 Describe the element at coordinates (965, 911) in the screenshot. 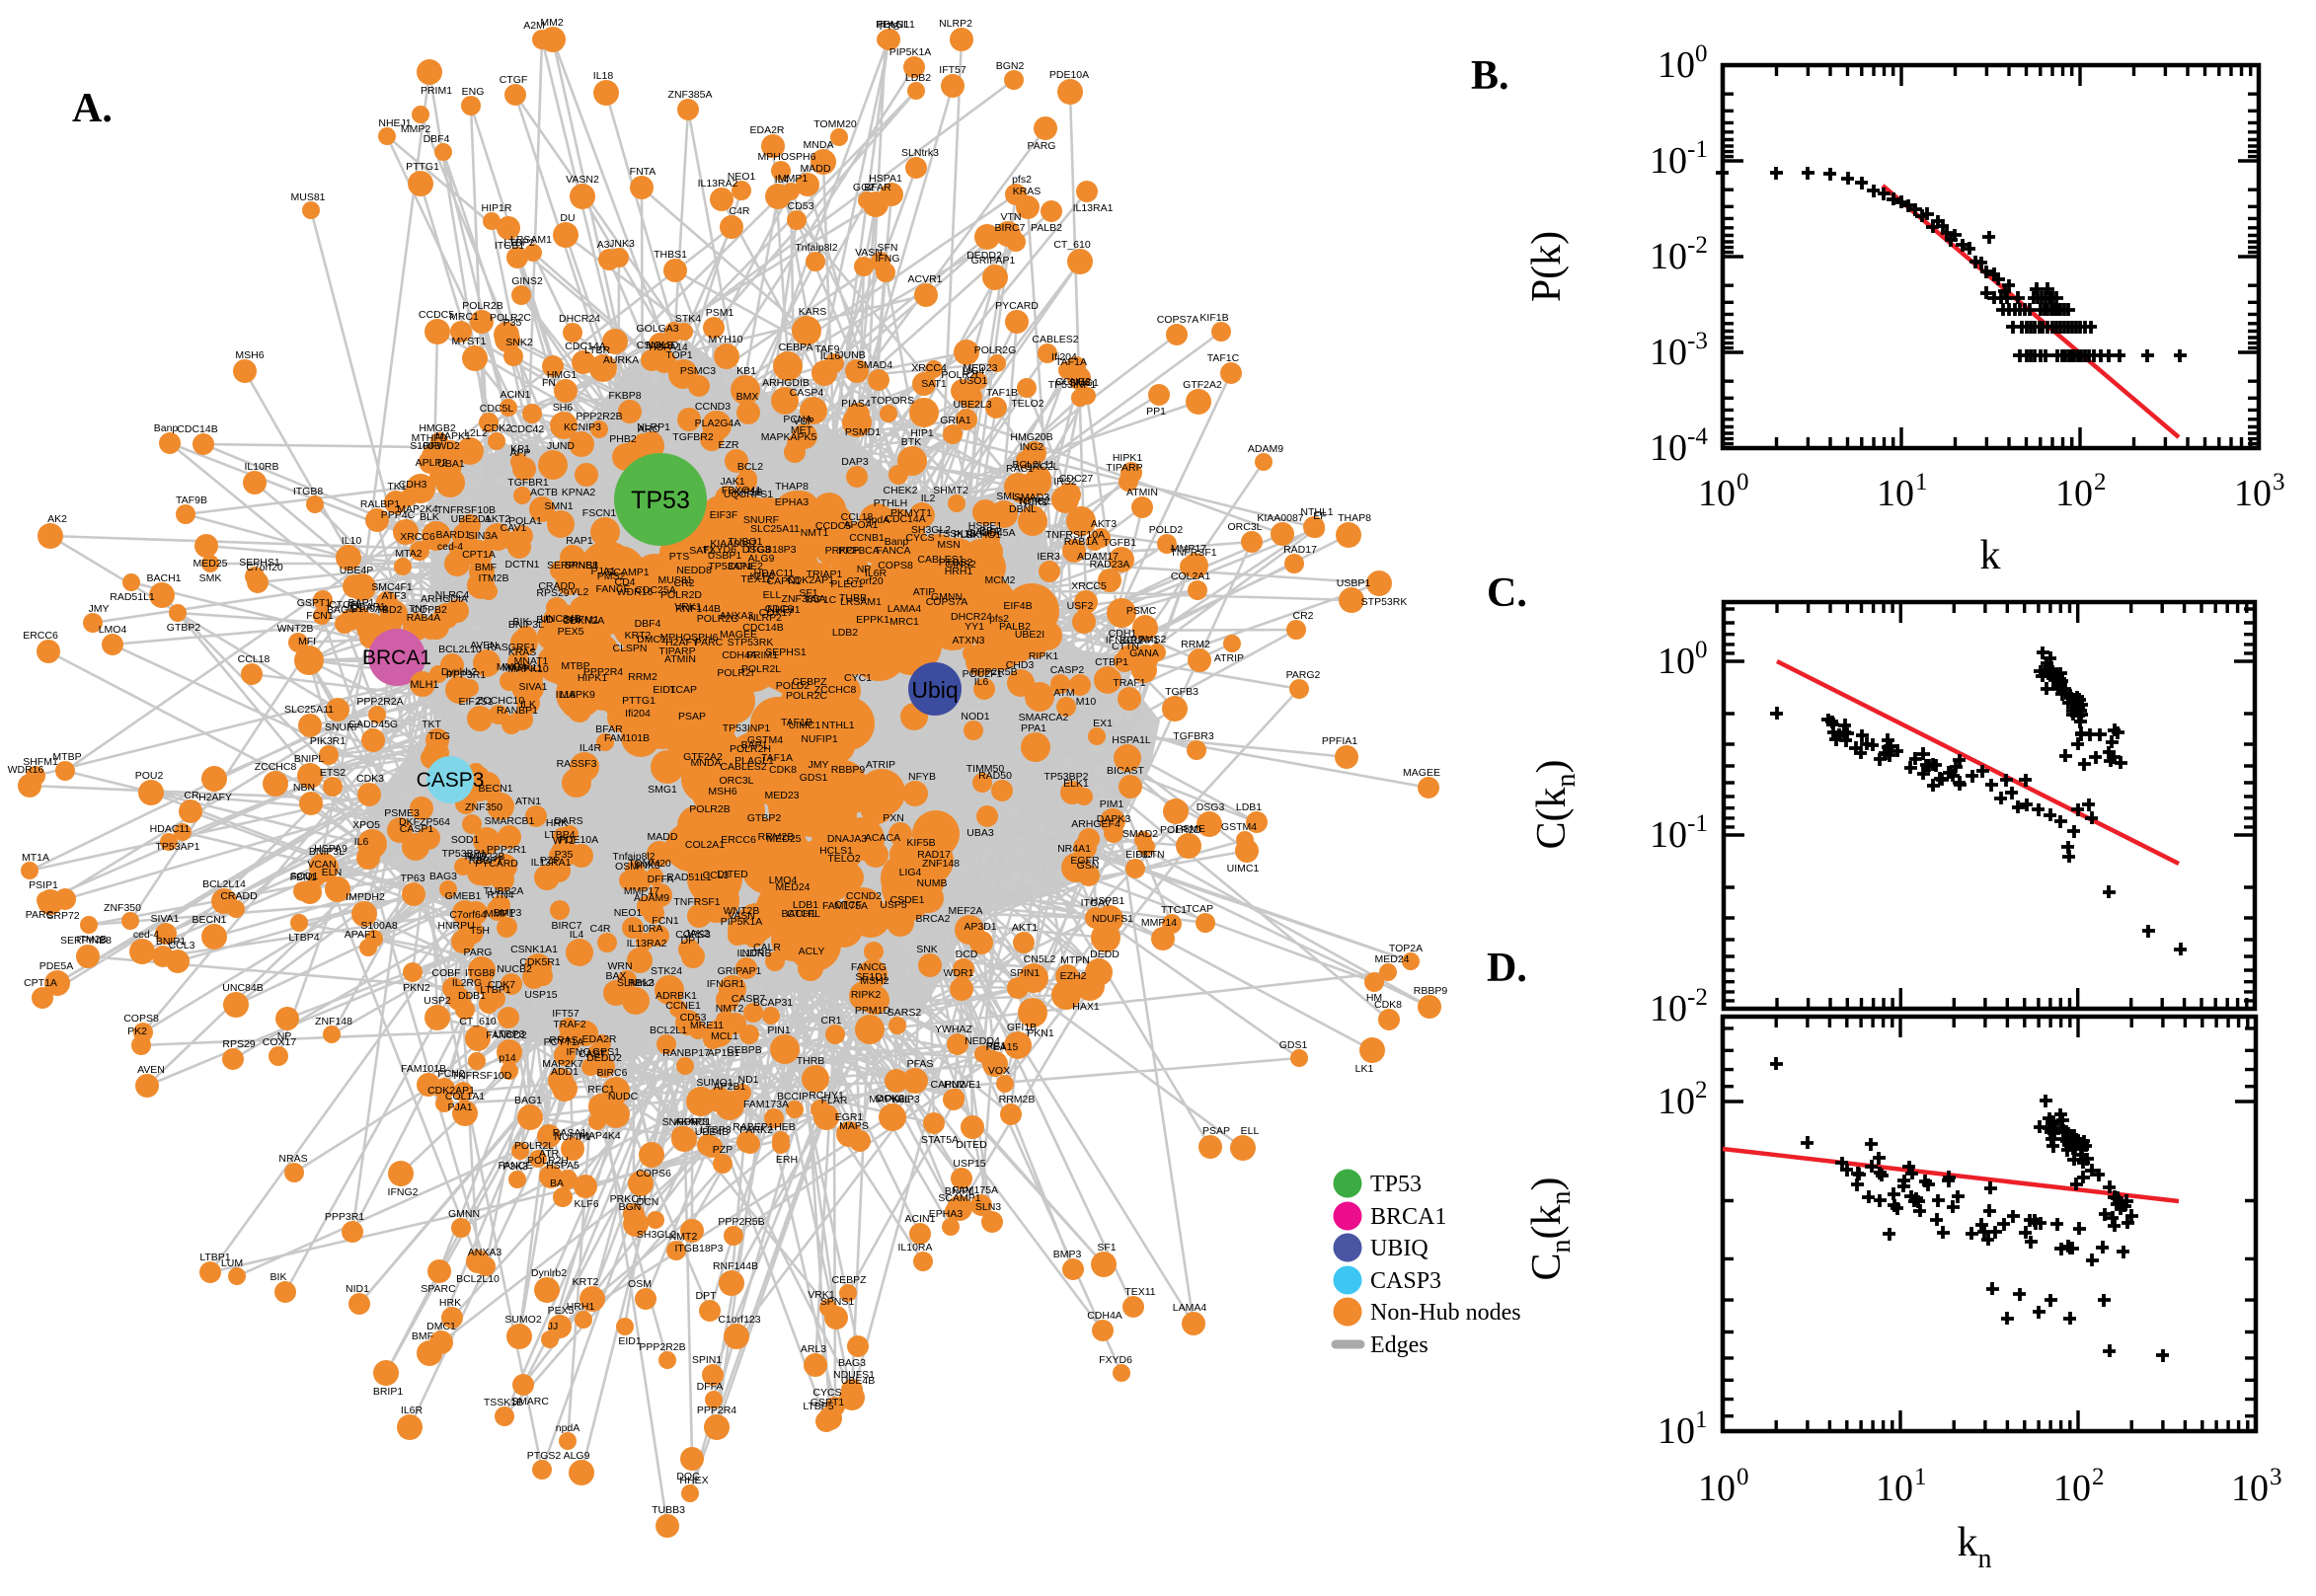

I see `svg-text: MEF2A` at that location.